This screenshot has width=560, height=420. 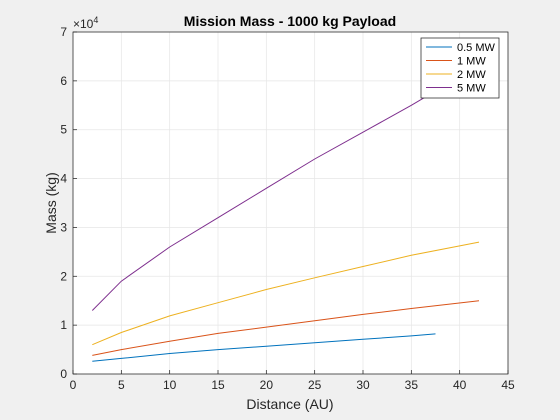 I want to click on y-exponent-power: 4, so click(x=95, y=20).